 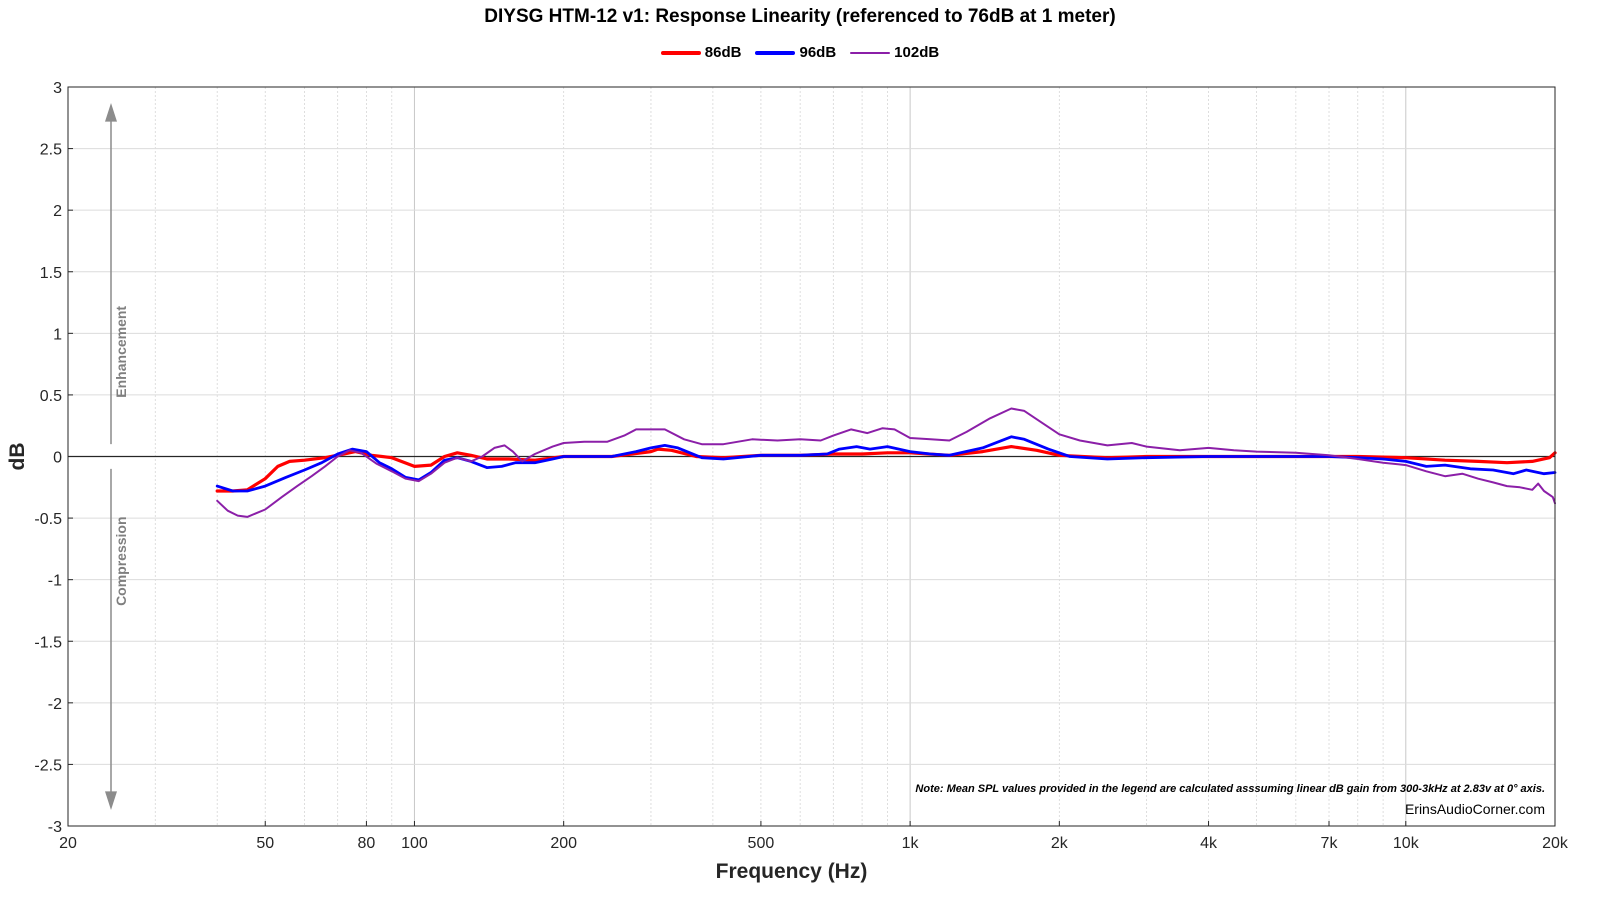 What do you see at coordinates (792, 871) in the screenshot?
I see `x-axis-label: Frequency (Hz)` at bounding box center [792, 871].